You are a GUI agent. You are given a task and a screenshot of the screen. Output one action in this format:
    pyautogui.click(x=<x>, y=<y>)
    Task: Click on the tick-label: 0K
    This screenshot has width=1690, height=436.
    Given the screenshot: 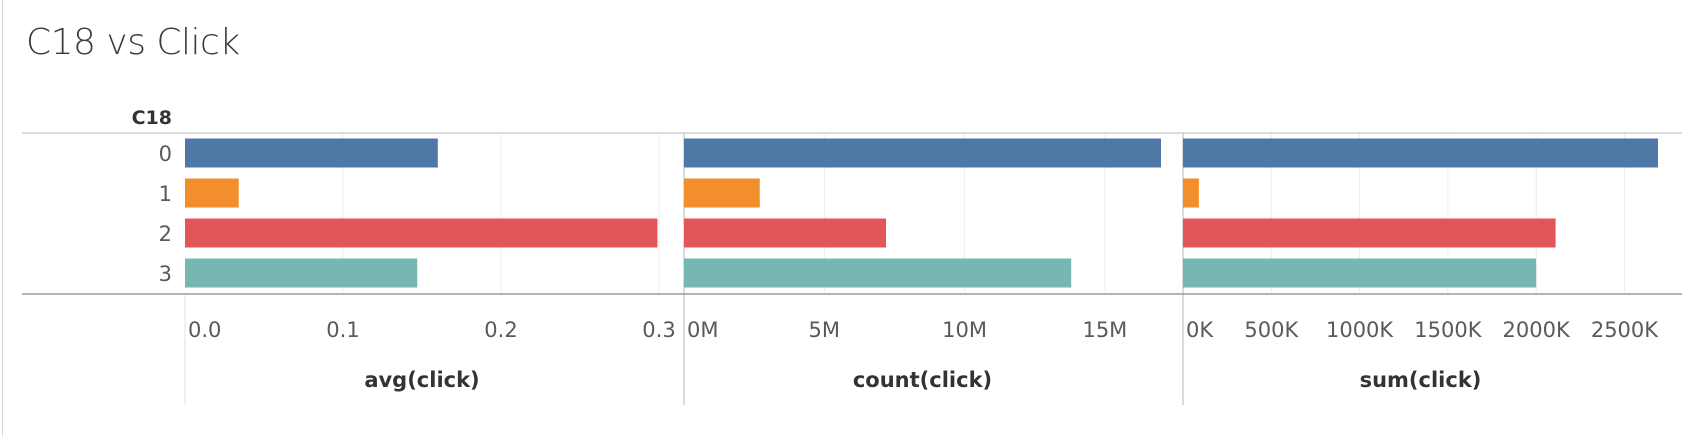 What is the action you would take?
    pyautogui.click(x=1200, y=330)
    